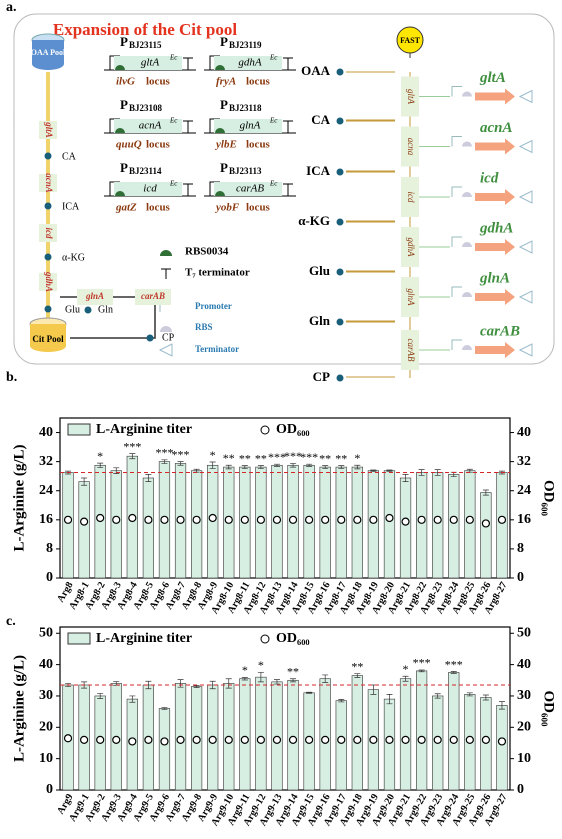 Image resolution: width=562 pixels, height=839 pixels. What do you see at coordinates (48, 52) in the screenshot?
I see `pool-label: OAA Pool` at bounding box center [48, 52].